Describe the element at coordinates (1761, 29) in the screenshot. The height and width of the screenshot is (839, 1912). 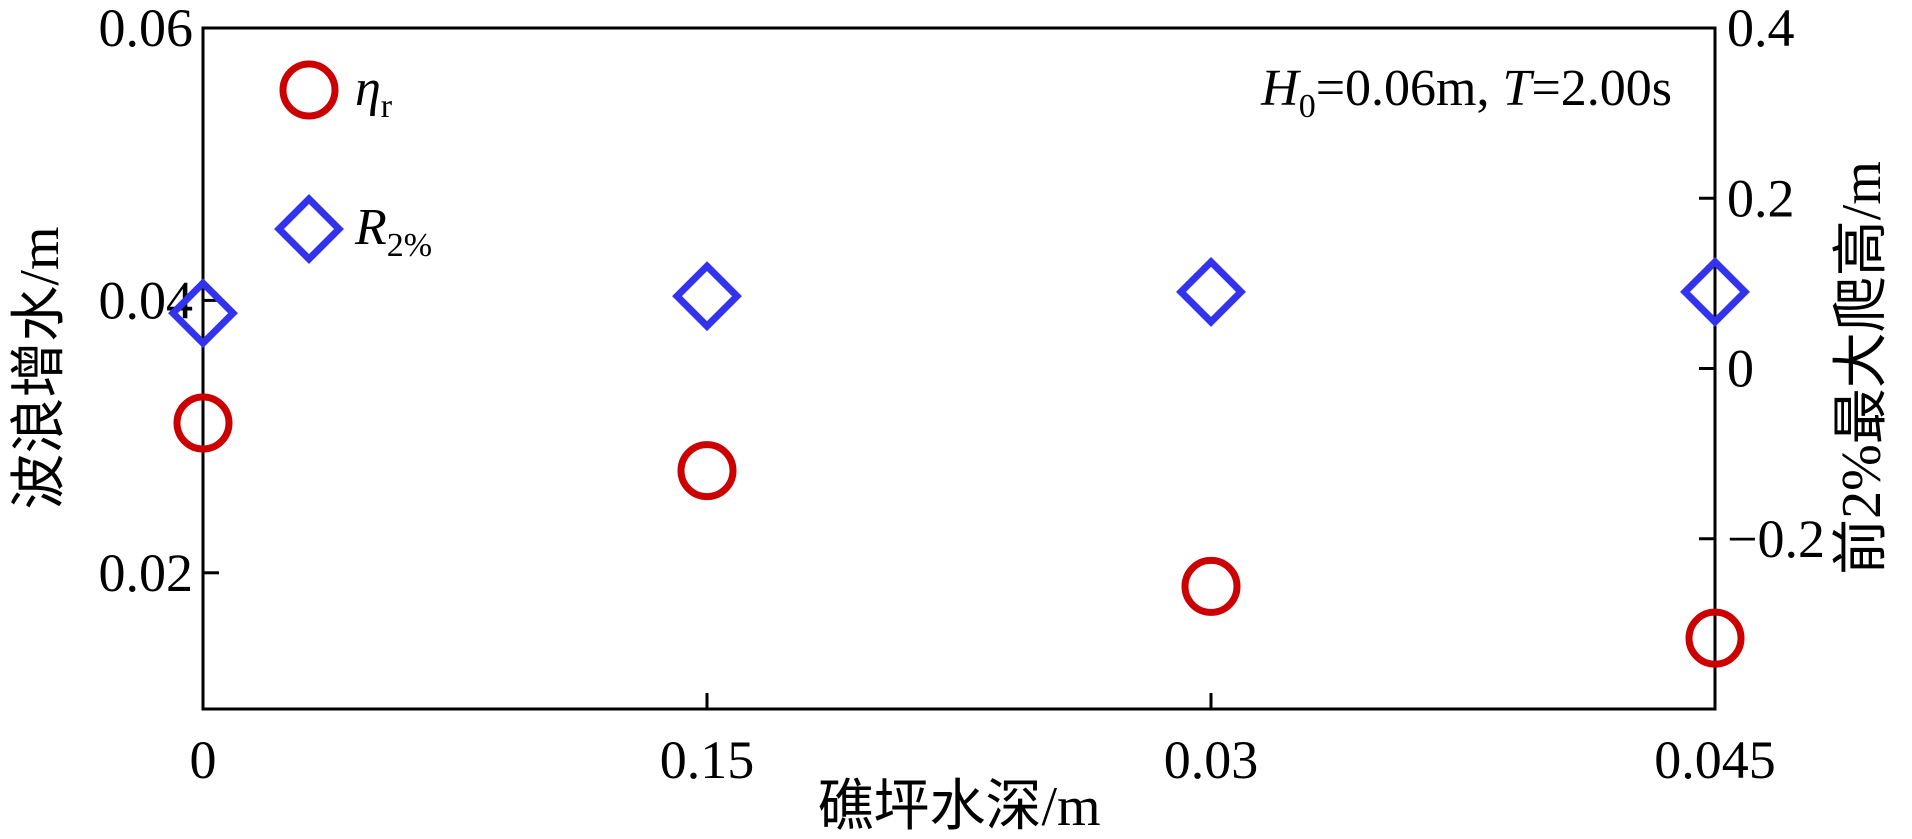
I see `right-tick-label: 0.4` at that location.